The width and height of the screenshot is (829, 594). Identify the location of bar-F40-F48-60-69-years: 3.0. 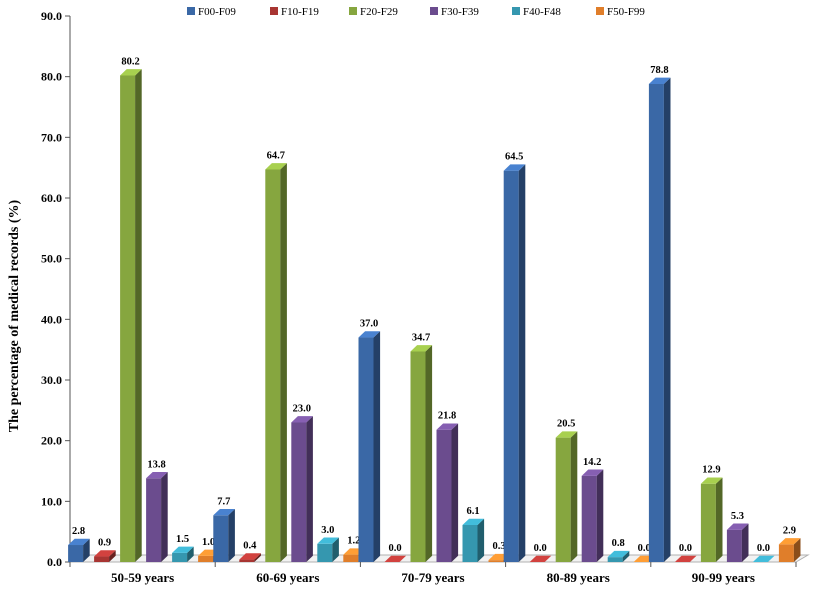
(328, 543).